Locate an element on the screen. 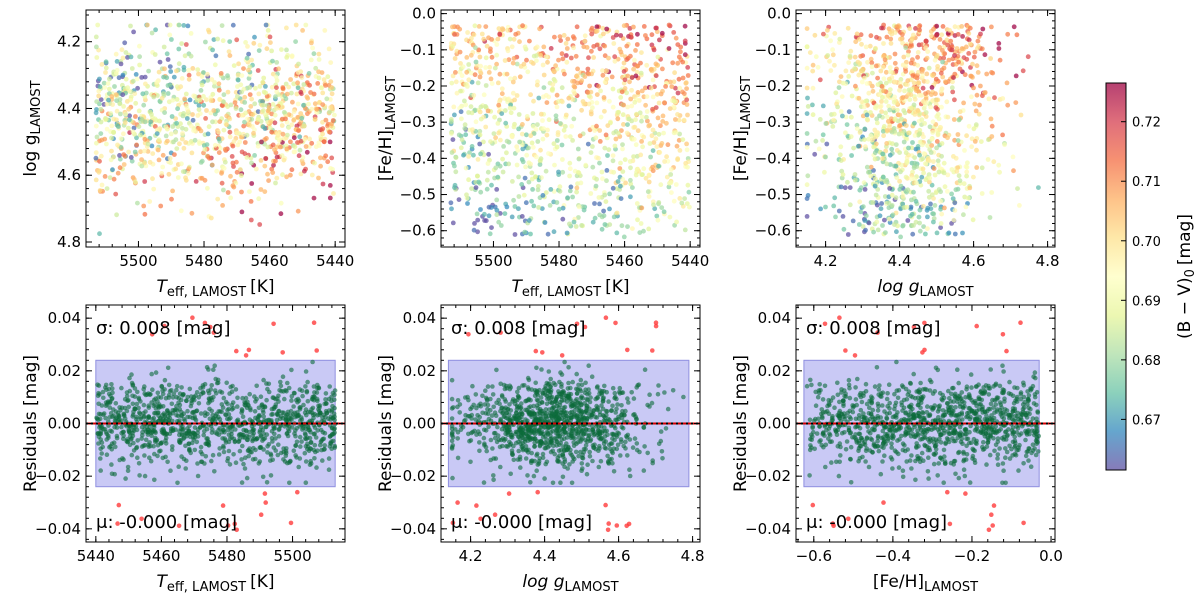 The height and width of the screenshot is (600, 1200). x-tick-label: 5480 is located at coordinates (227, 556).